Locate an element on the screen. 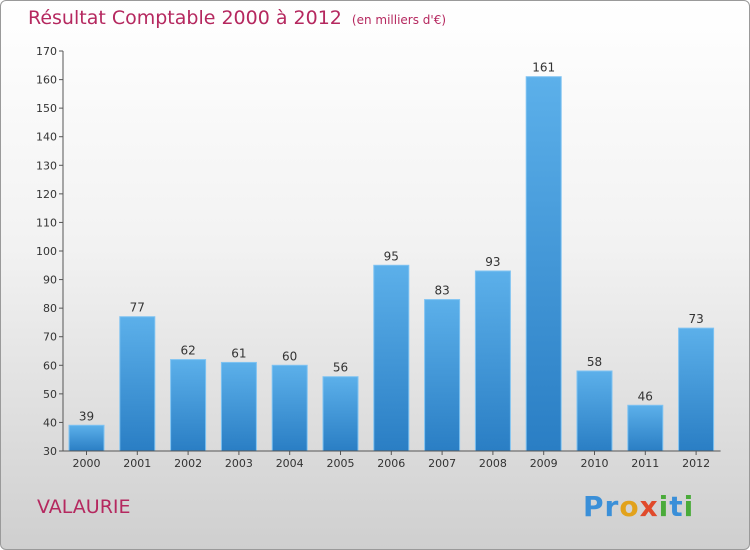 Image resolution: width=750 pixels, height=550 pixels. logo-letter: t is located at coordinates (676, 506).